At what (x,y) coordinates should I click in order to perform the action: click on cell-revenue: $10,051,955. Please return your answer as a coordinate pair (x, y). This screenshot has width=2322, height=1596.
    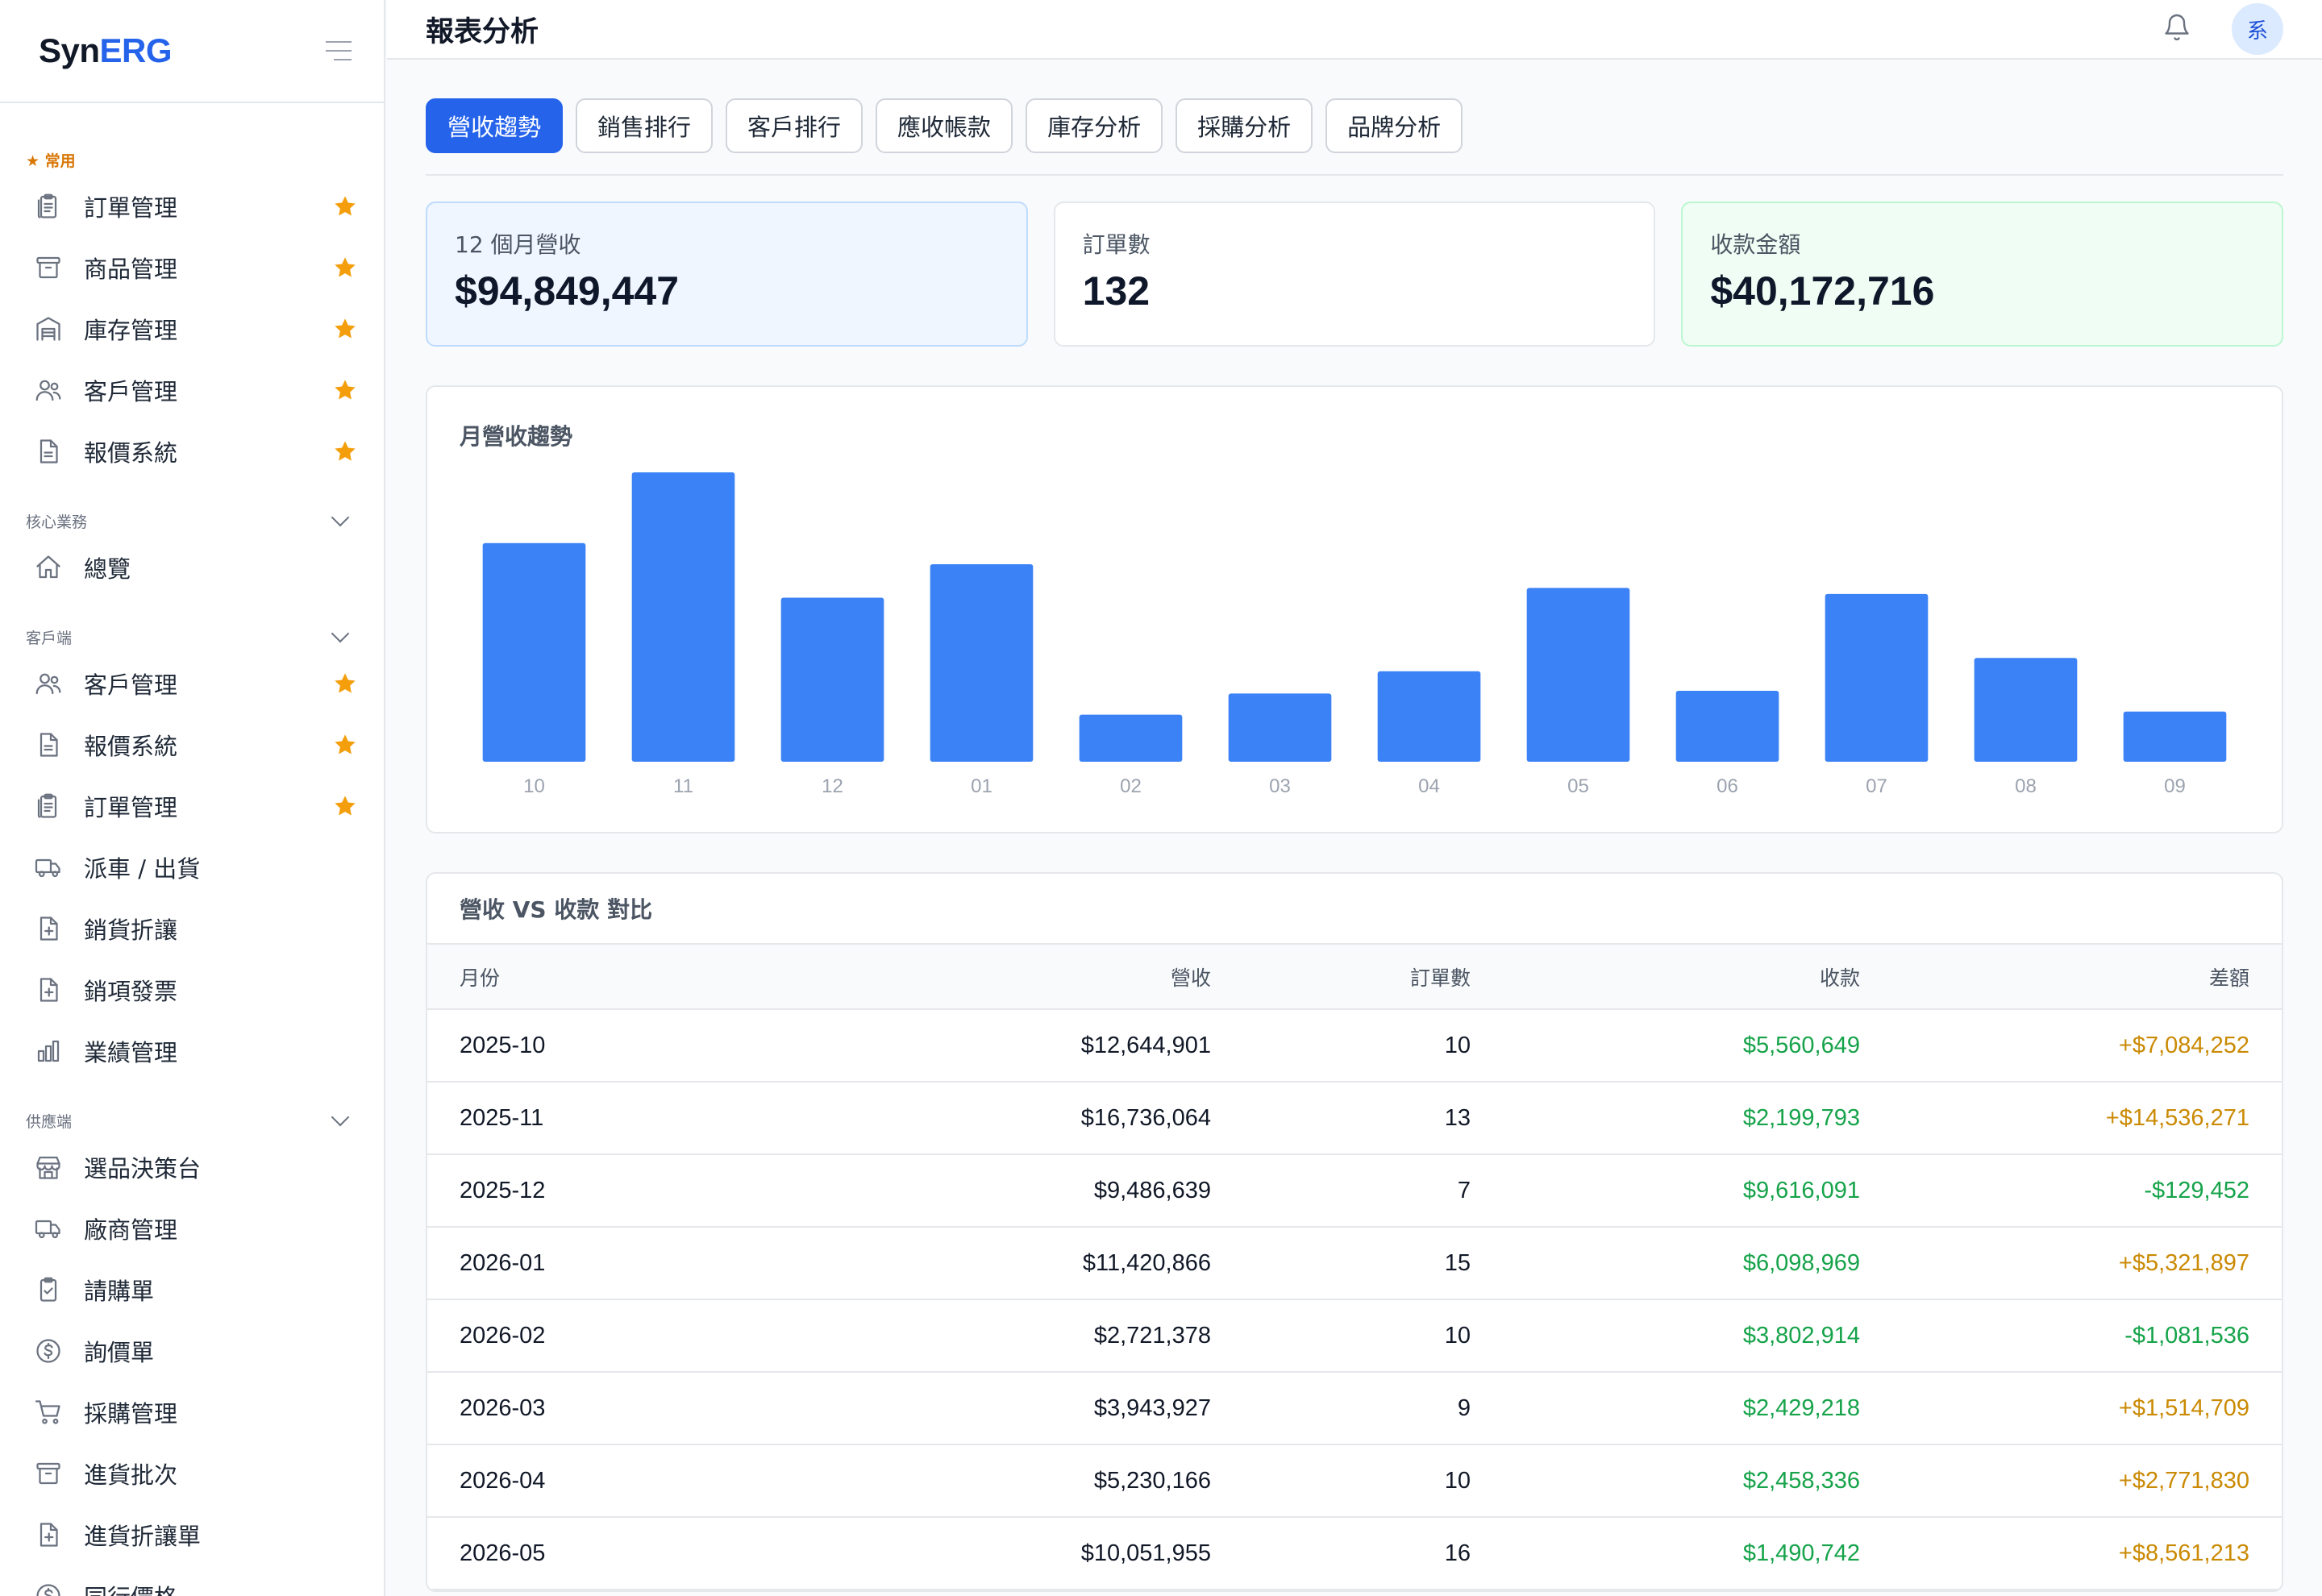
    Looking at the image, I should click on (1113, 1553).